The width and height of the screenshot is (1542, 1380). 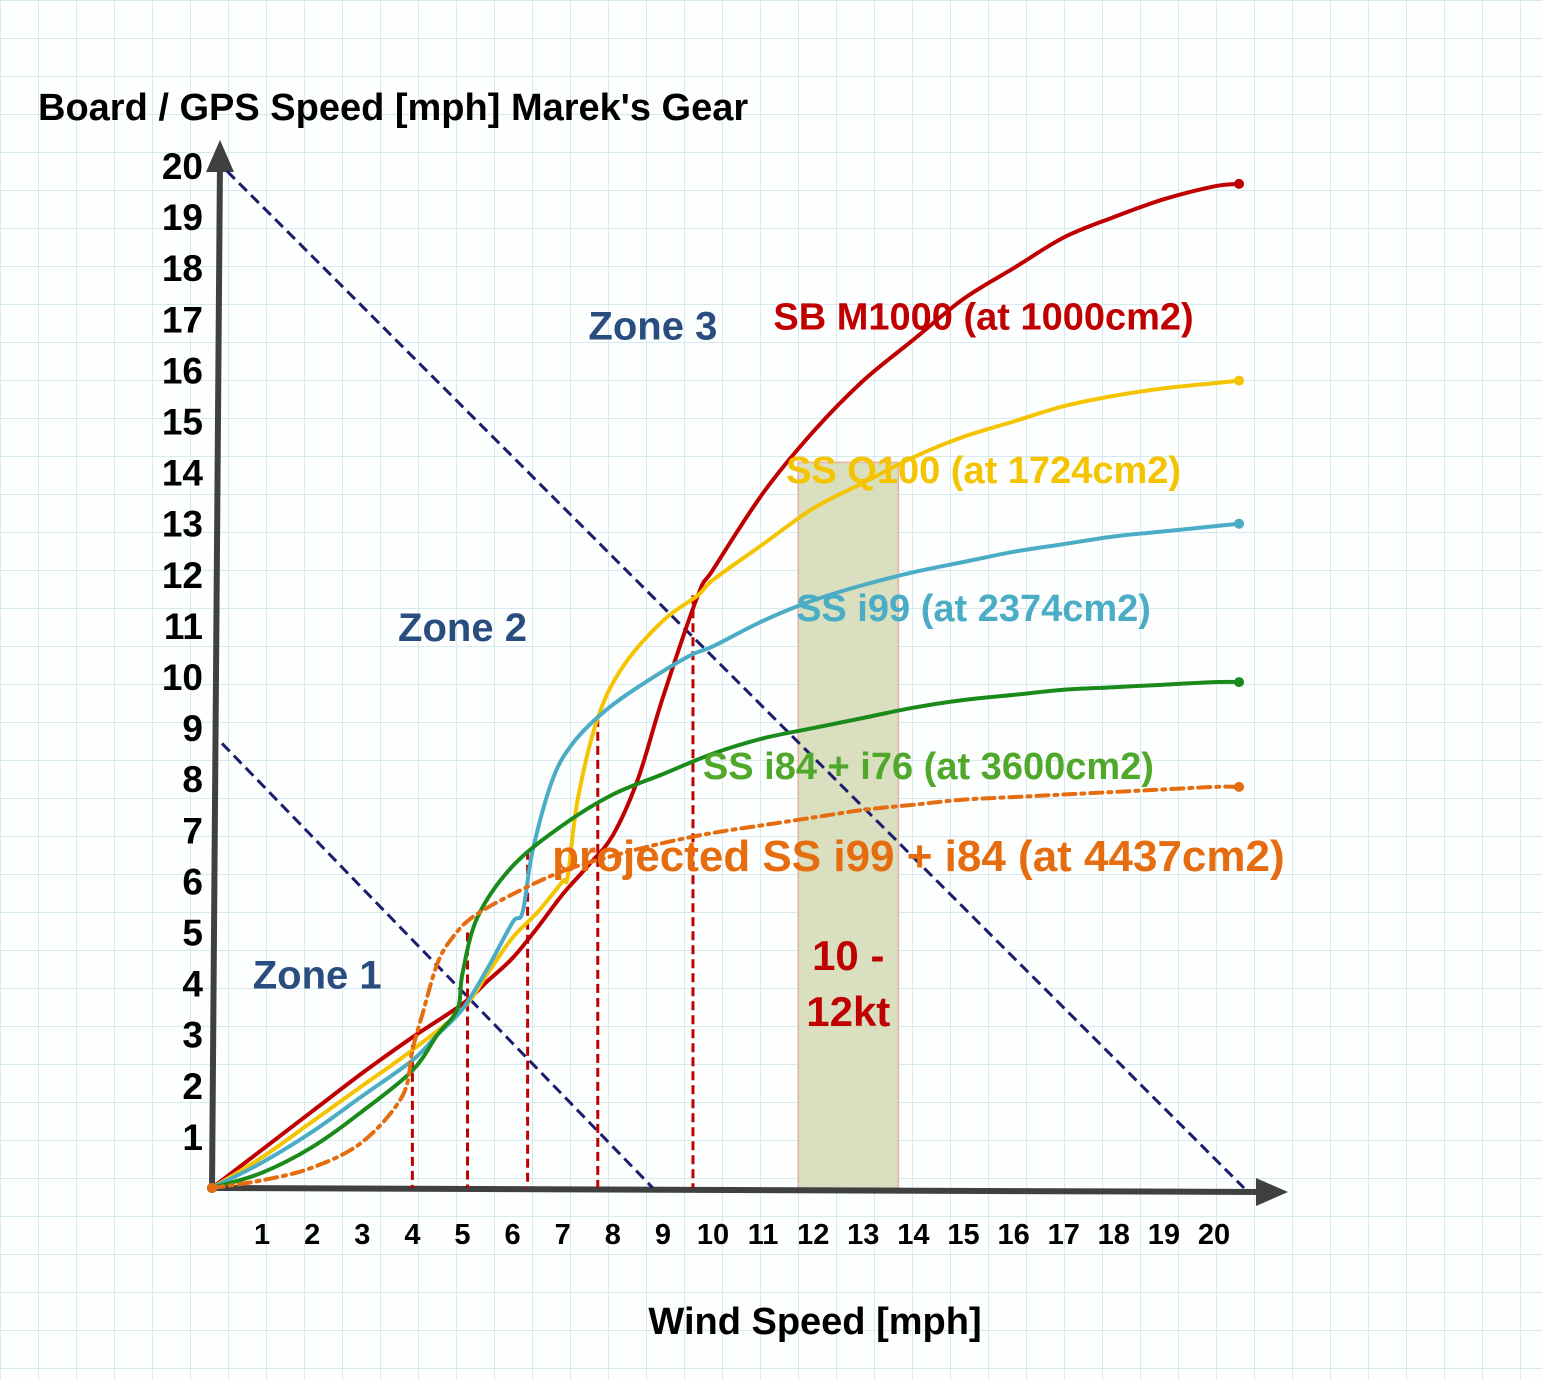 What do you see at coordinates (983, 318) in the screenshot?
I see `series-label: SB M1000 (at 1000cm2)` at bounding box center [983, 318].